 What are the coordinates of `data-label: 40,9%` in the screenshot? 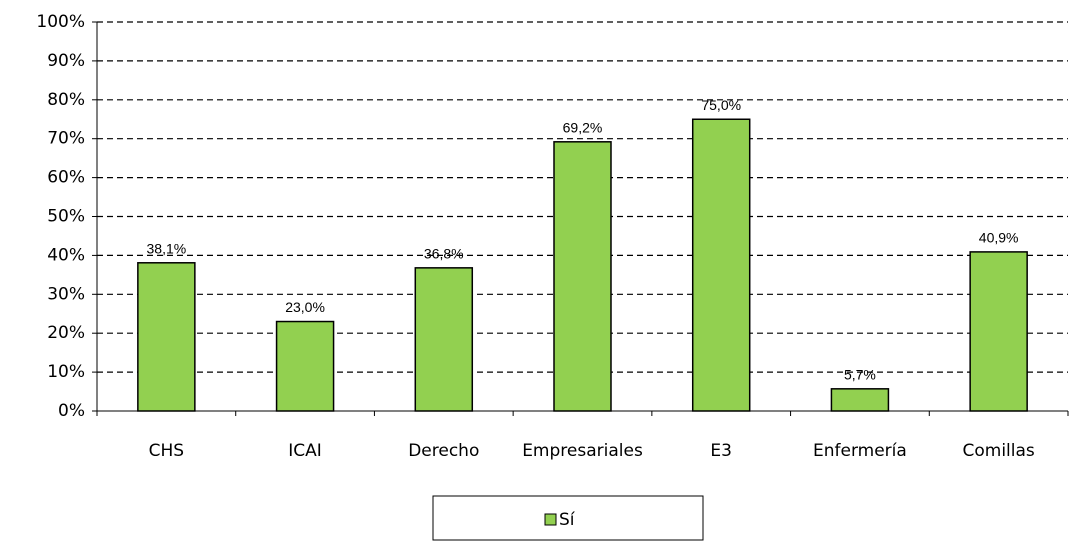 It's located at (999, 238).